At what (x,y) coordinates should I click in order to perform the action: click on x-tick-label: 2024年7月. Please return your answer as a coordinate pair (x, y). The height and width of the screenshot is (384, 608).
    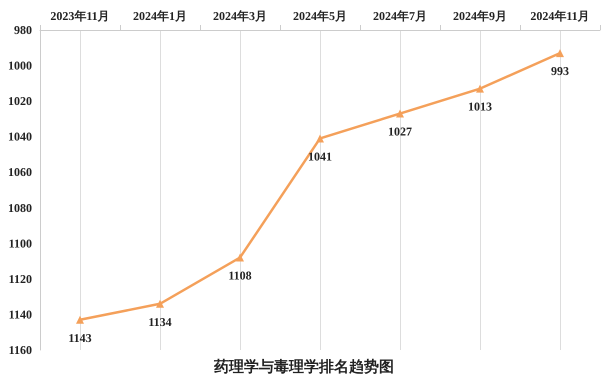
    Looking at the image, I should click on (400, 16).